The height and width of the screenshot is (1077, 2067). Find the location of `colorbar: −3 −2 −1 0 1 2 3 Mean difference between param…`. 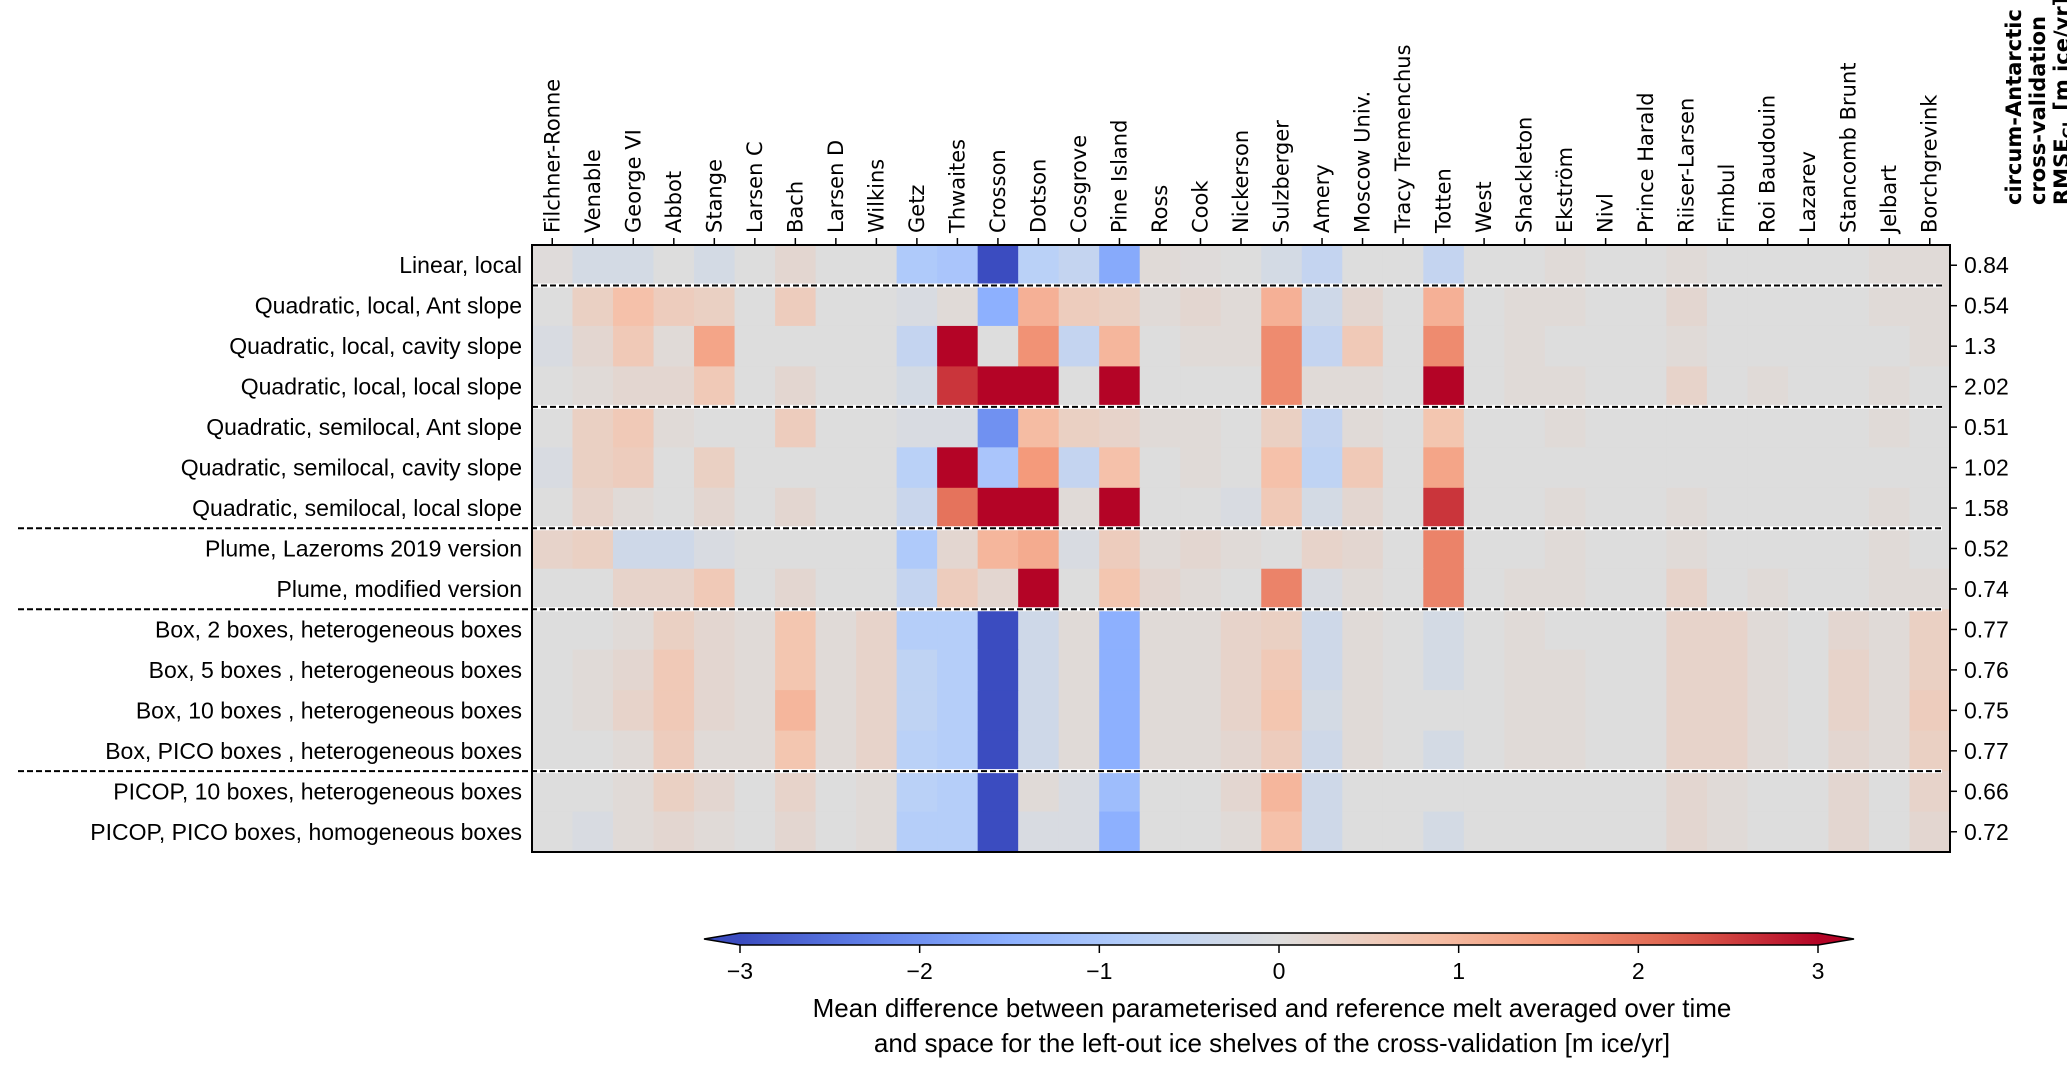

colorbar: −3 −2 −1 0 1 2 3 Mean difference between param… is located at coordinates (1279, 995).